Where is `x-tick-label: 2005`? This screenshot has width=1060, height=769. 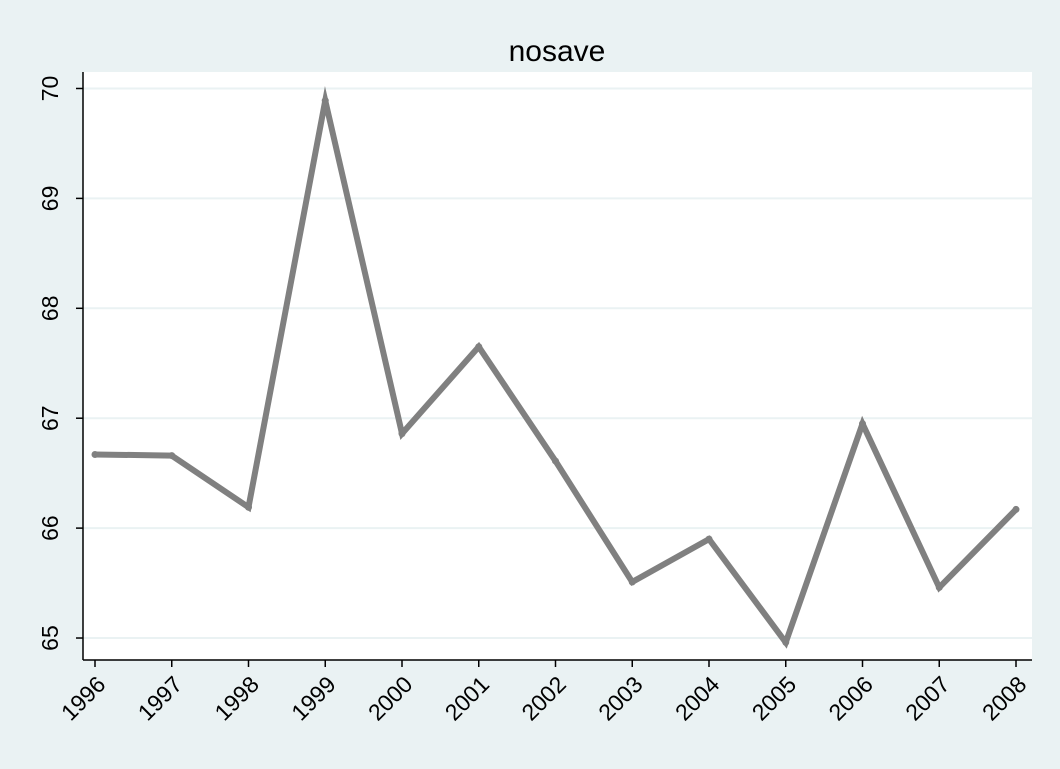
x-tick-label: 2005 is located at coordinates (774, 698).